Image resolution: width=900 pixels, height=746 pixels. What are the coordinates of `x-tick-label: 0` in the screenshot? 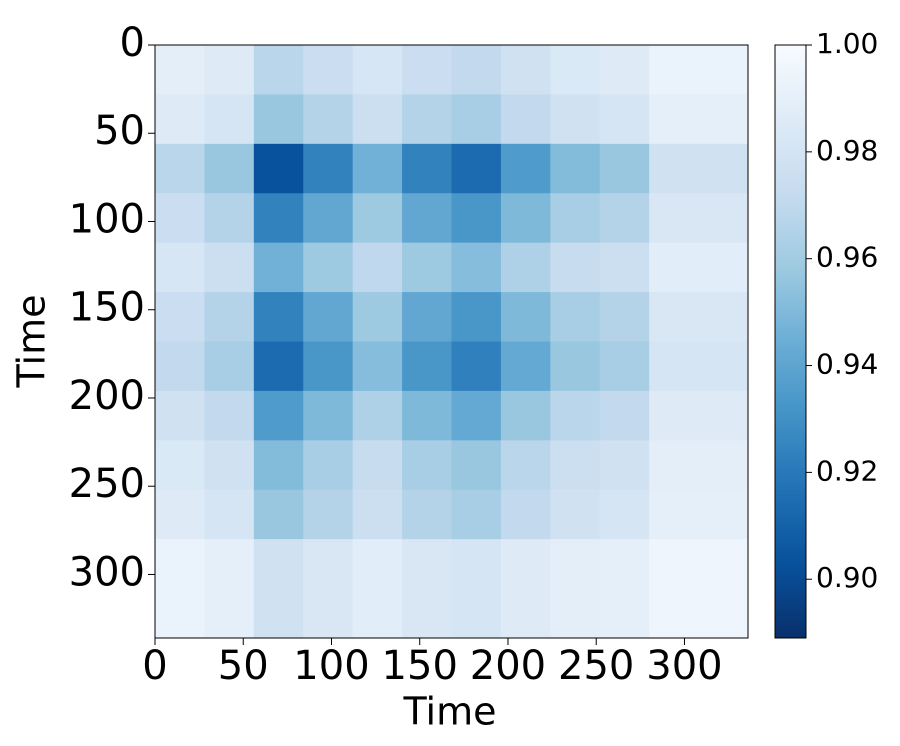 It's located at (154, 666).